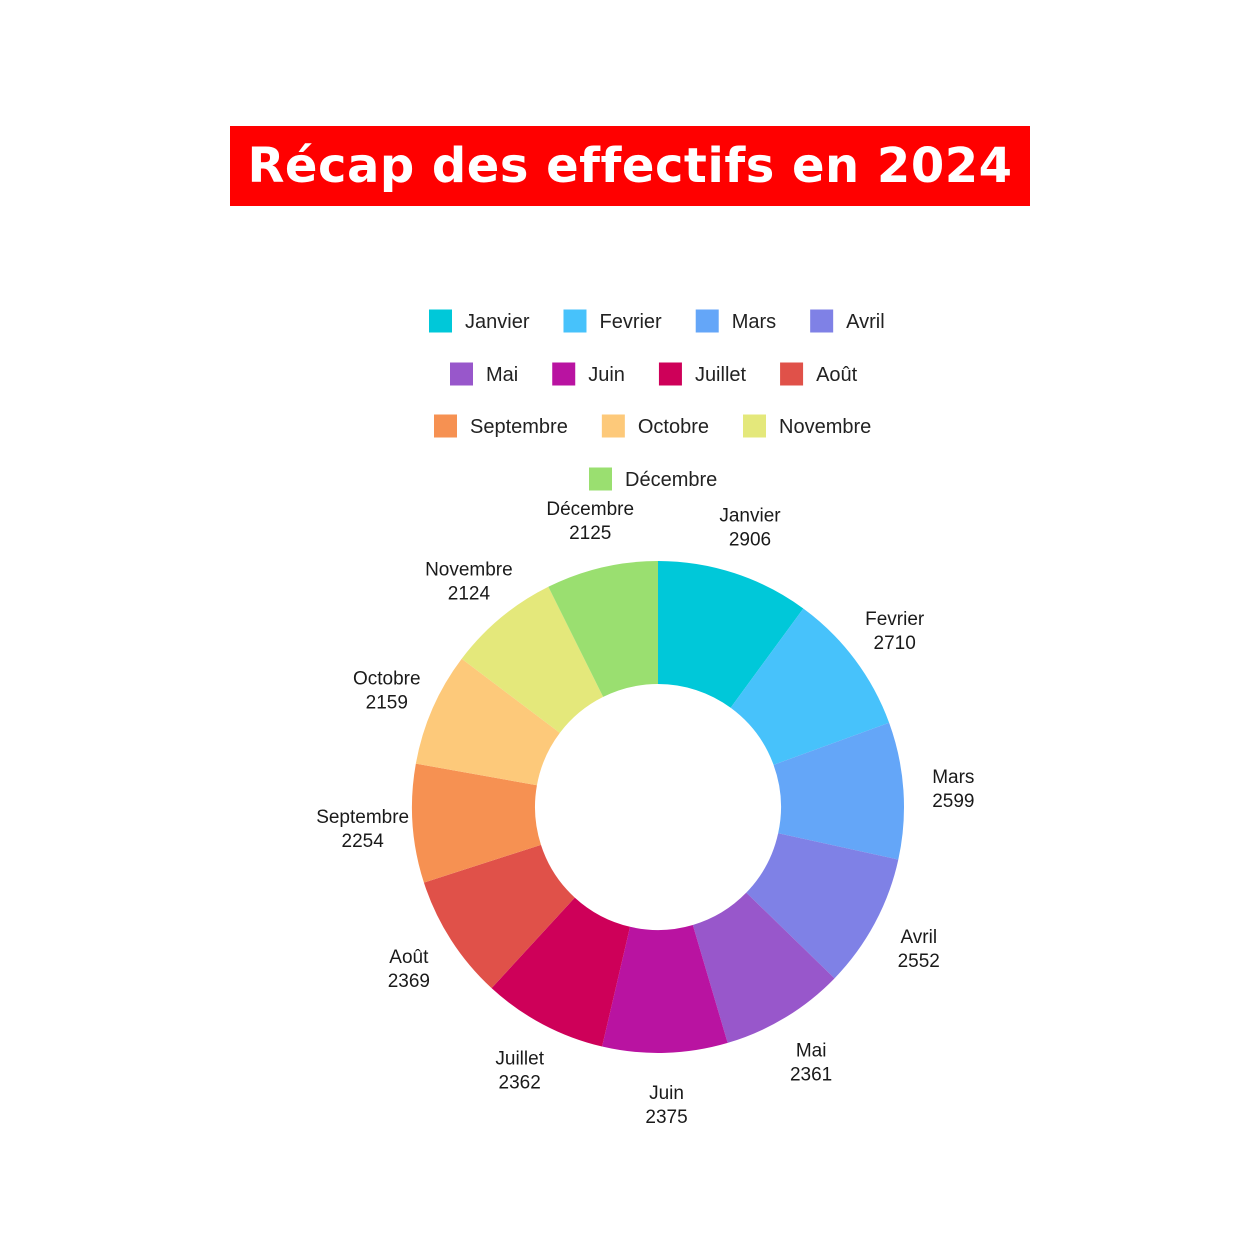 Image resolution: width=1260 pixels, height=1260 pixels. Describe the element at coordinates (362, 829) in the screenshot. I see `slice-label-septembre: Septembre 2254` at that location.